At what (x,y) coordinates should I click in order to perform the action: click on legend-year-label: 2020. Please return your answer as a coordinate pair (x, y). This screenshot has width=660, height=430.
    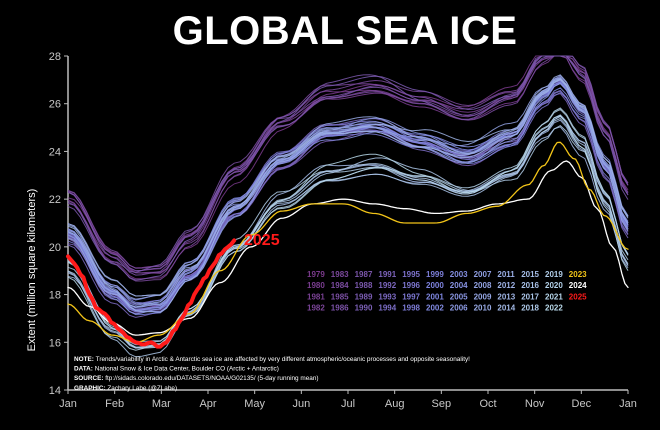
    Looking at the image, I should click on (554, 285).